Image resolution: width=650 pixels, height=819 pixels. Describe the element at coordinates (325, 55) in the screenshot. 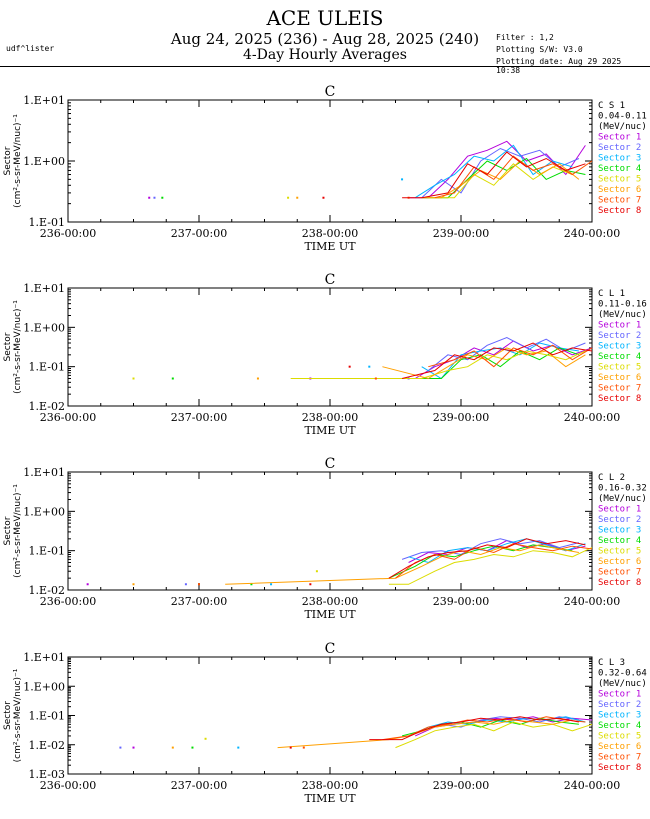

I see `averaging-label: 4-Day Hourly Averages` at that location.